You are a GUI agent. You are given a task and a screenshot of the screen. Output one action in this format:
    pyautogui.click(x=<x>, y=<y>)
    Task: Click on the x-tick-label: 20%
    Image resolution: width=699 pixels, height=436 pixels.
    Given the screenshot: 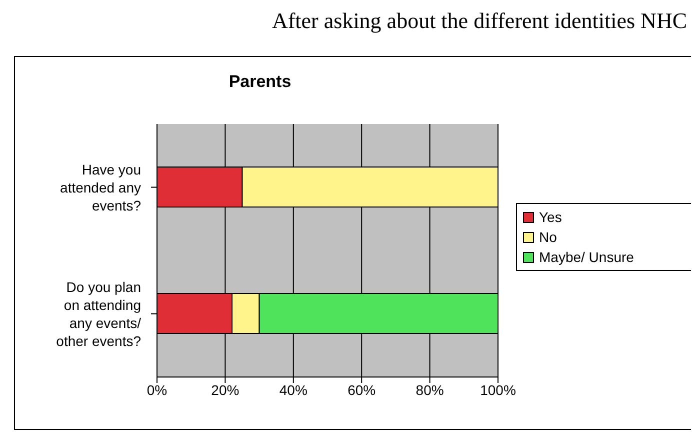 What is the action you would take?
    pyautogui.click(x=225, y=390)
    